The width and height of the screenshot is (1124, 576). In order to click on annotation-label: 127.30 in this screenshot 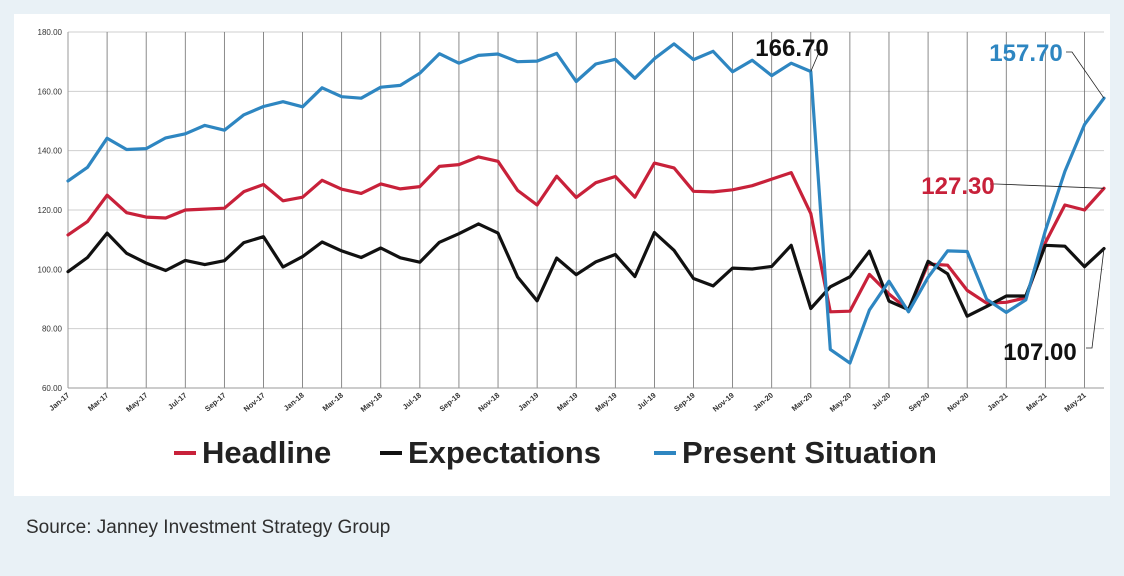, I will do `click(957, 186)`.